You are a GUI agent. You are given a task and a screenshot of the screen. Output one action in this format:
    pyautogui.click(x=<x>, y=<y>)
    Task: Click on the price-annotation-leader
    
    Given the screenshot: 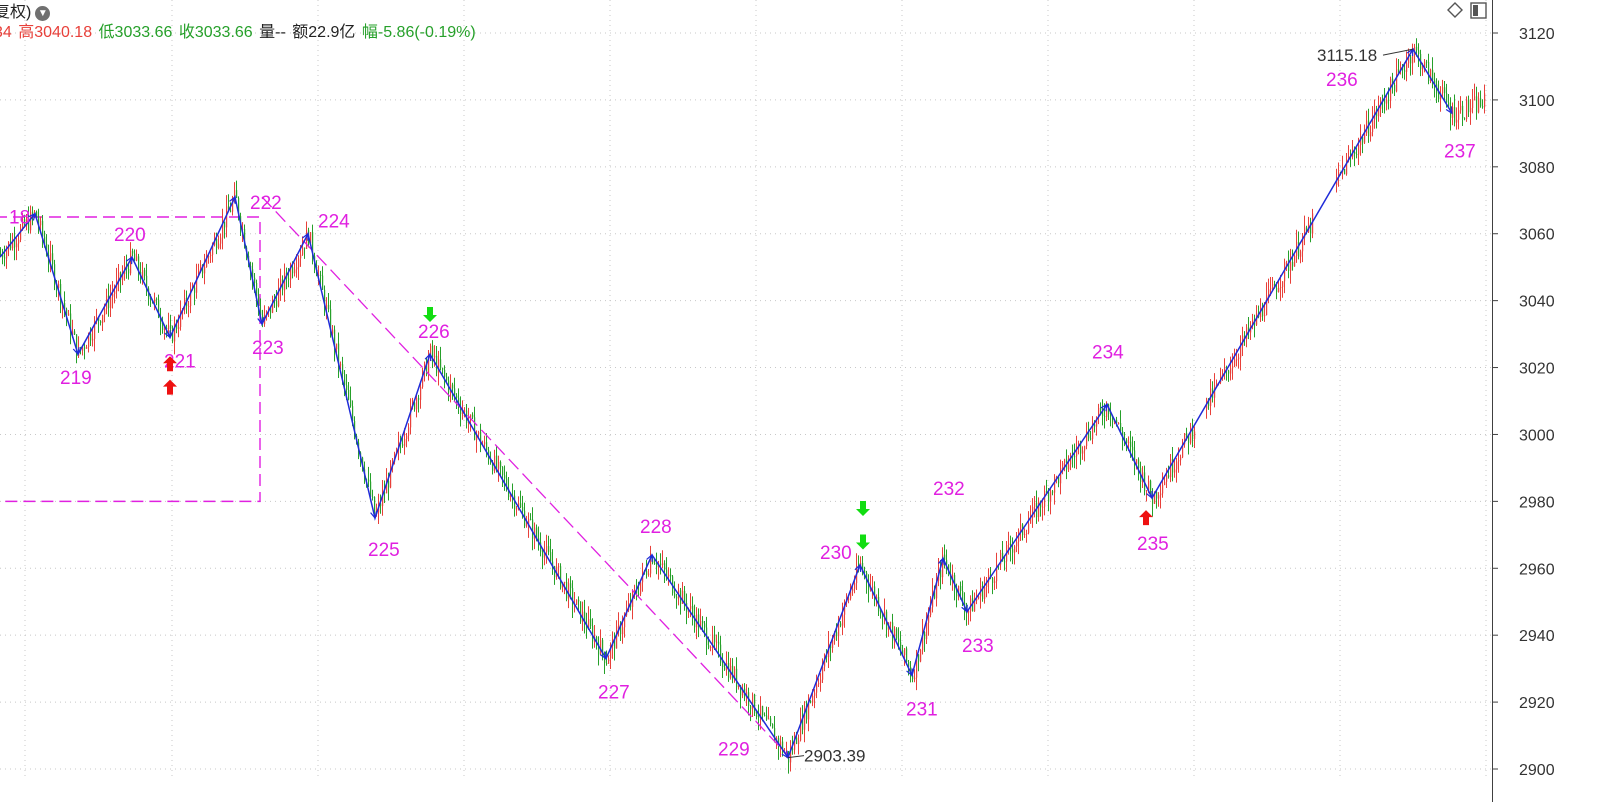 What is the action you would take?
    pyautogui.click(x=1398, y=52)
    